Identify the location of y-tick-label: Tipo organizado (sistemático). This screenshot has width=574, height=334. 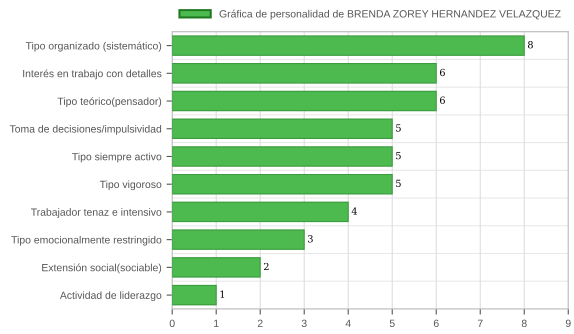
(94, 47).